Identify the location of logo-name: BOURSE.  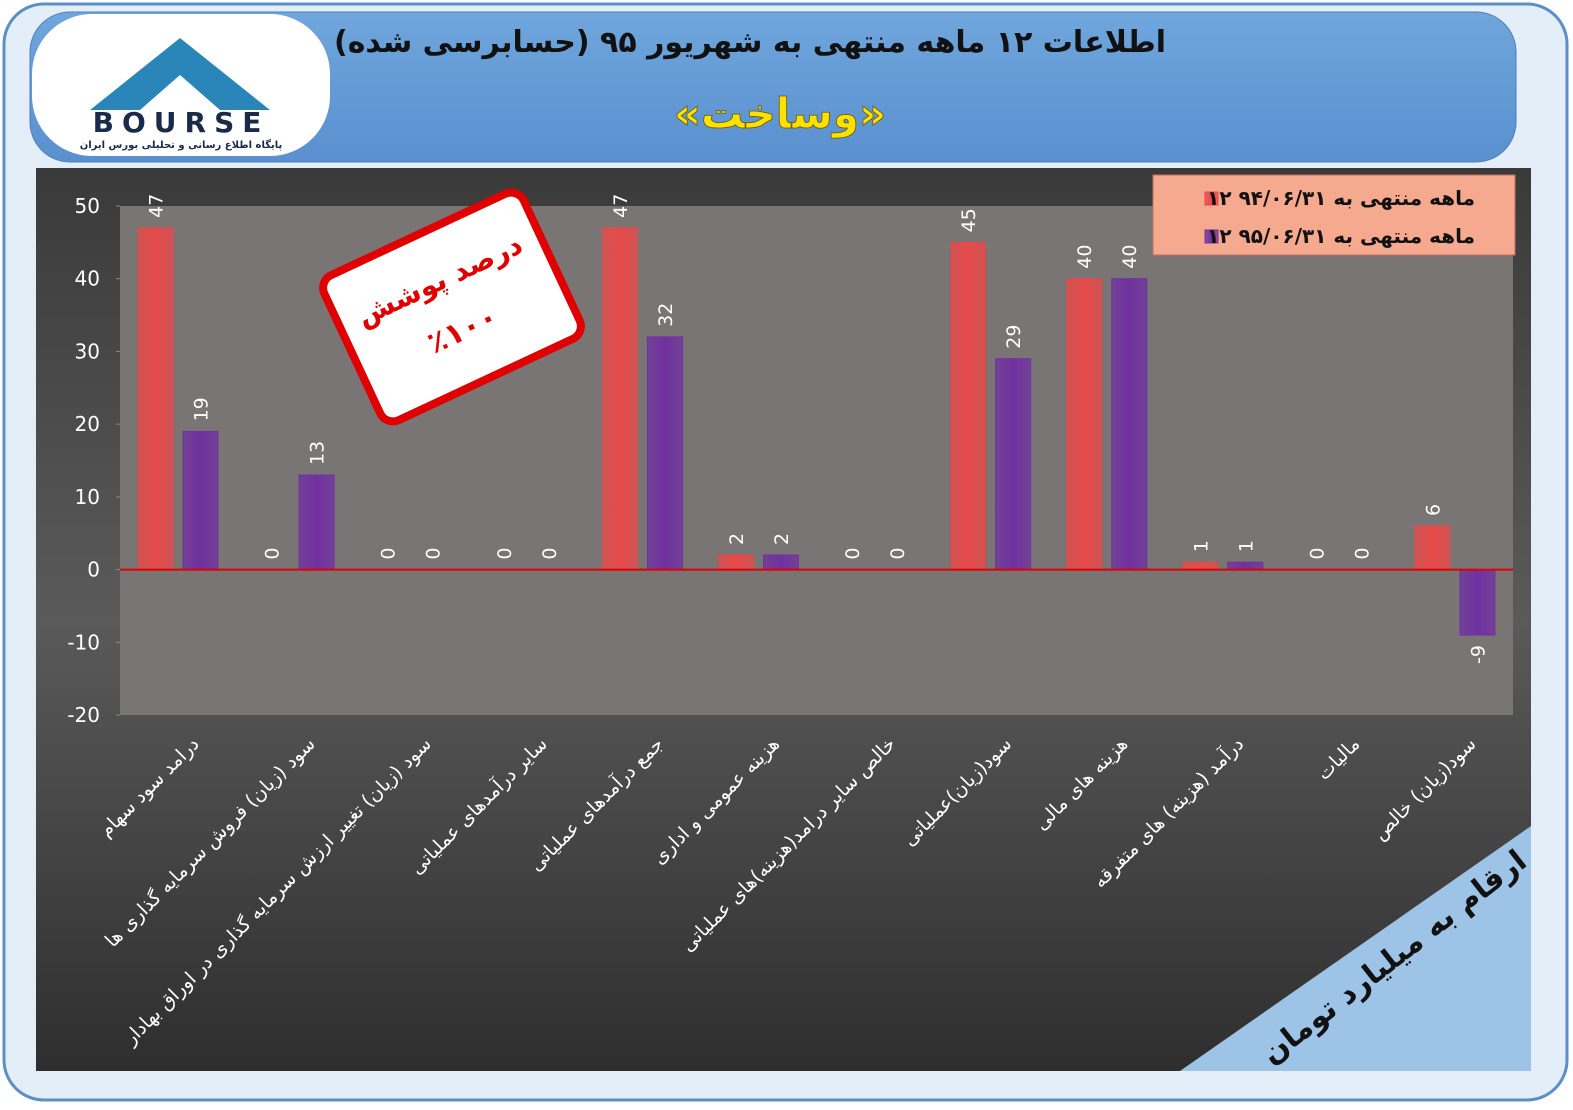
(181, 122).